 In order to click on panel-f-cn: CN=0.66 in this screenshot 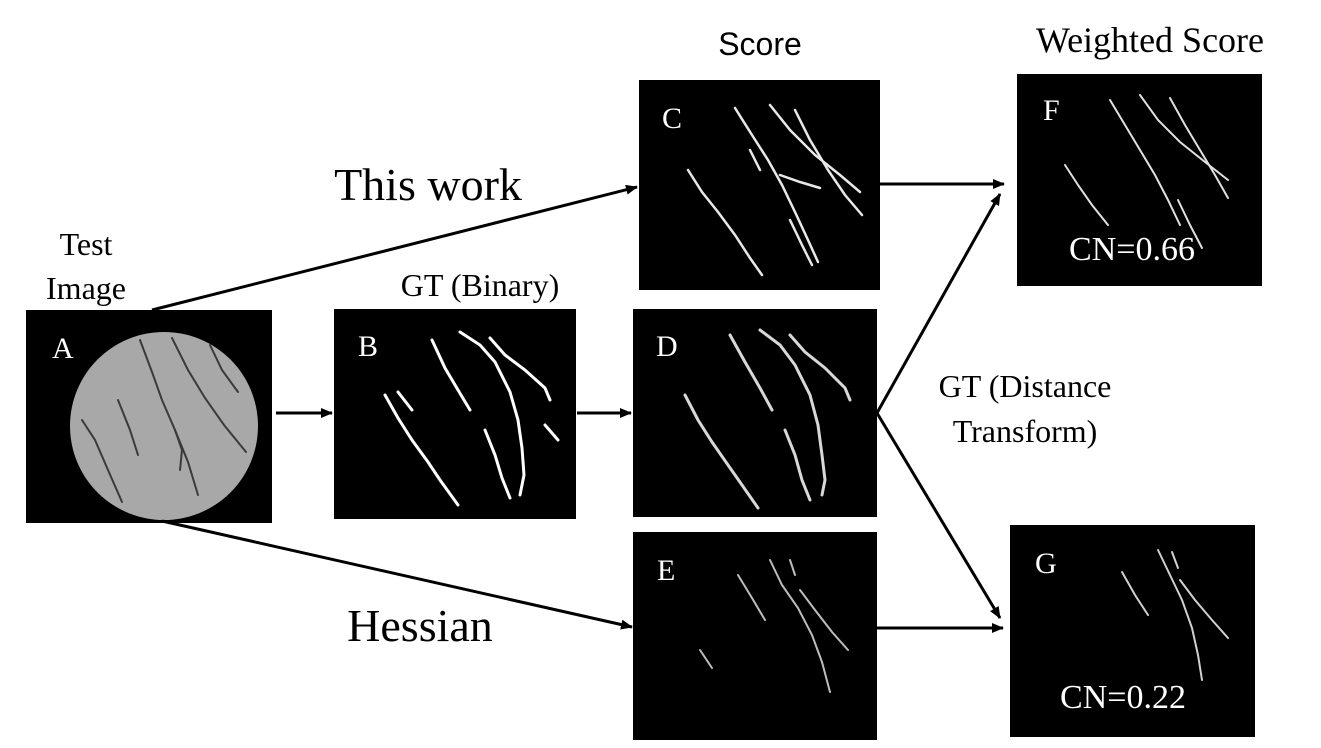, I will do `click(1132, 249)`.